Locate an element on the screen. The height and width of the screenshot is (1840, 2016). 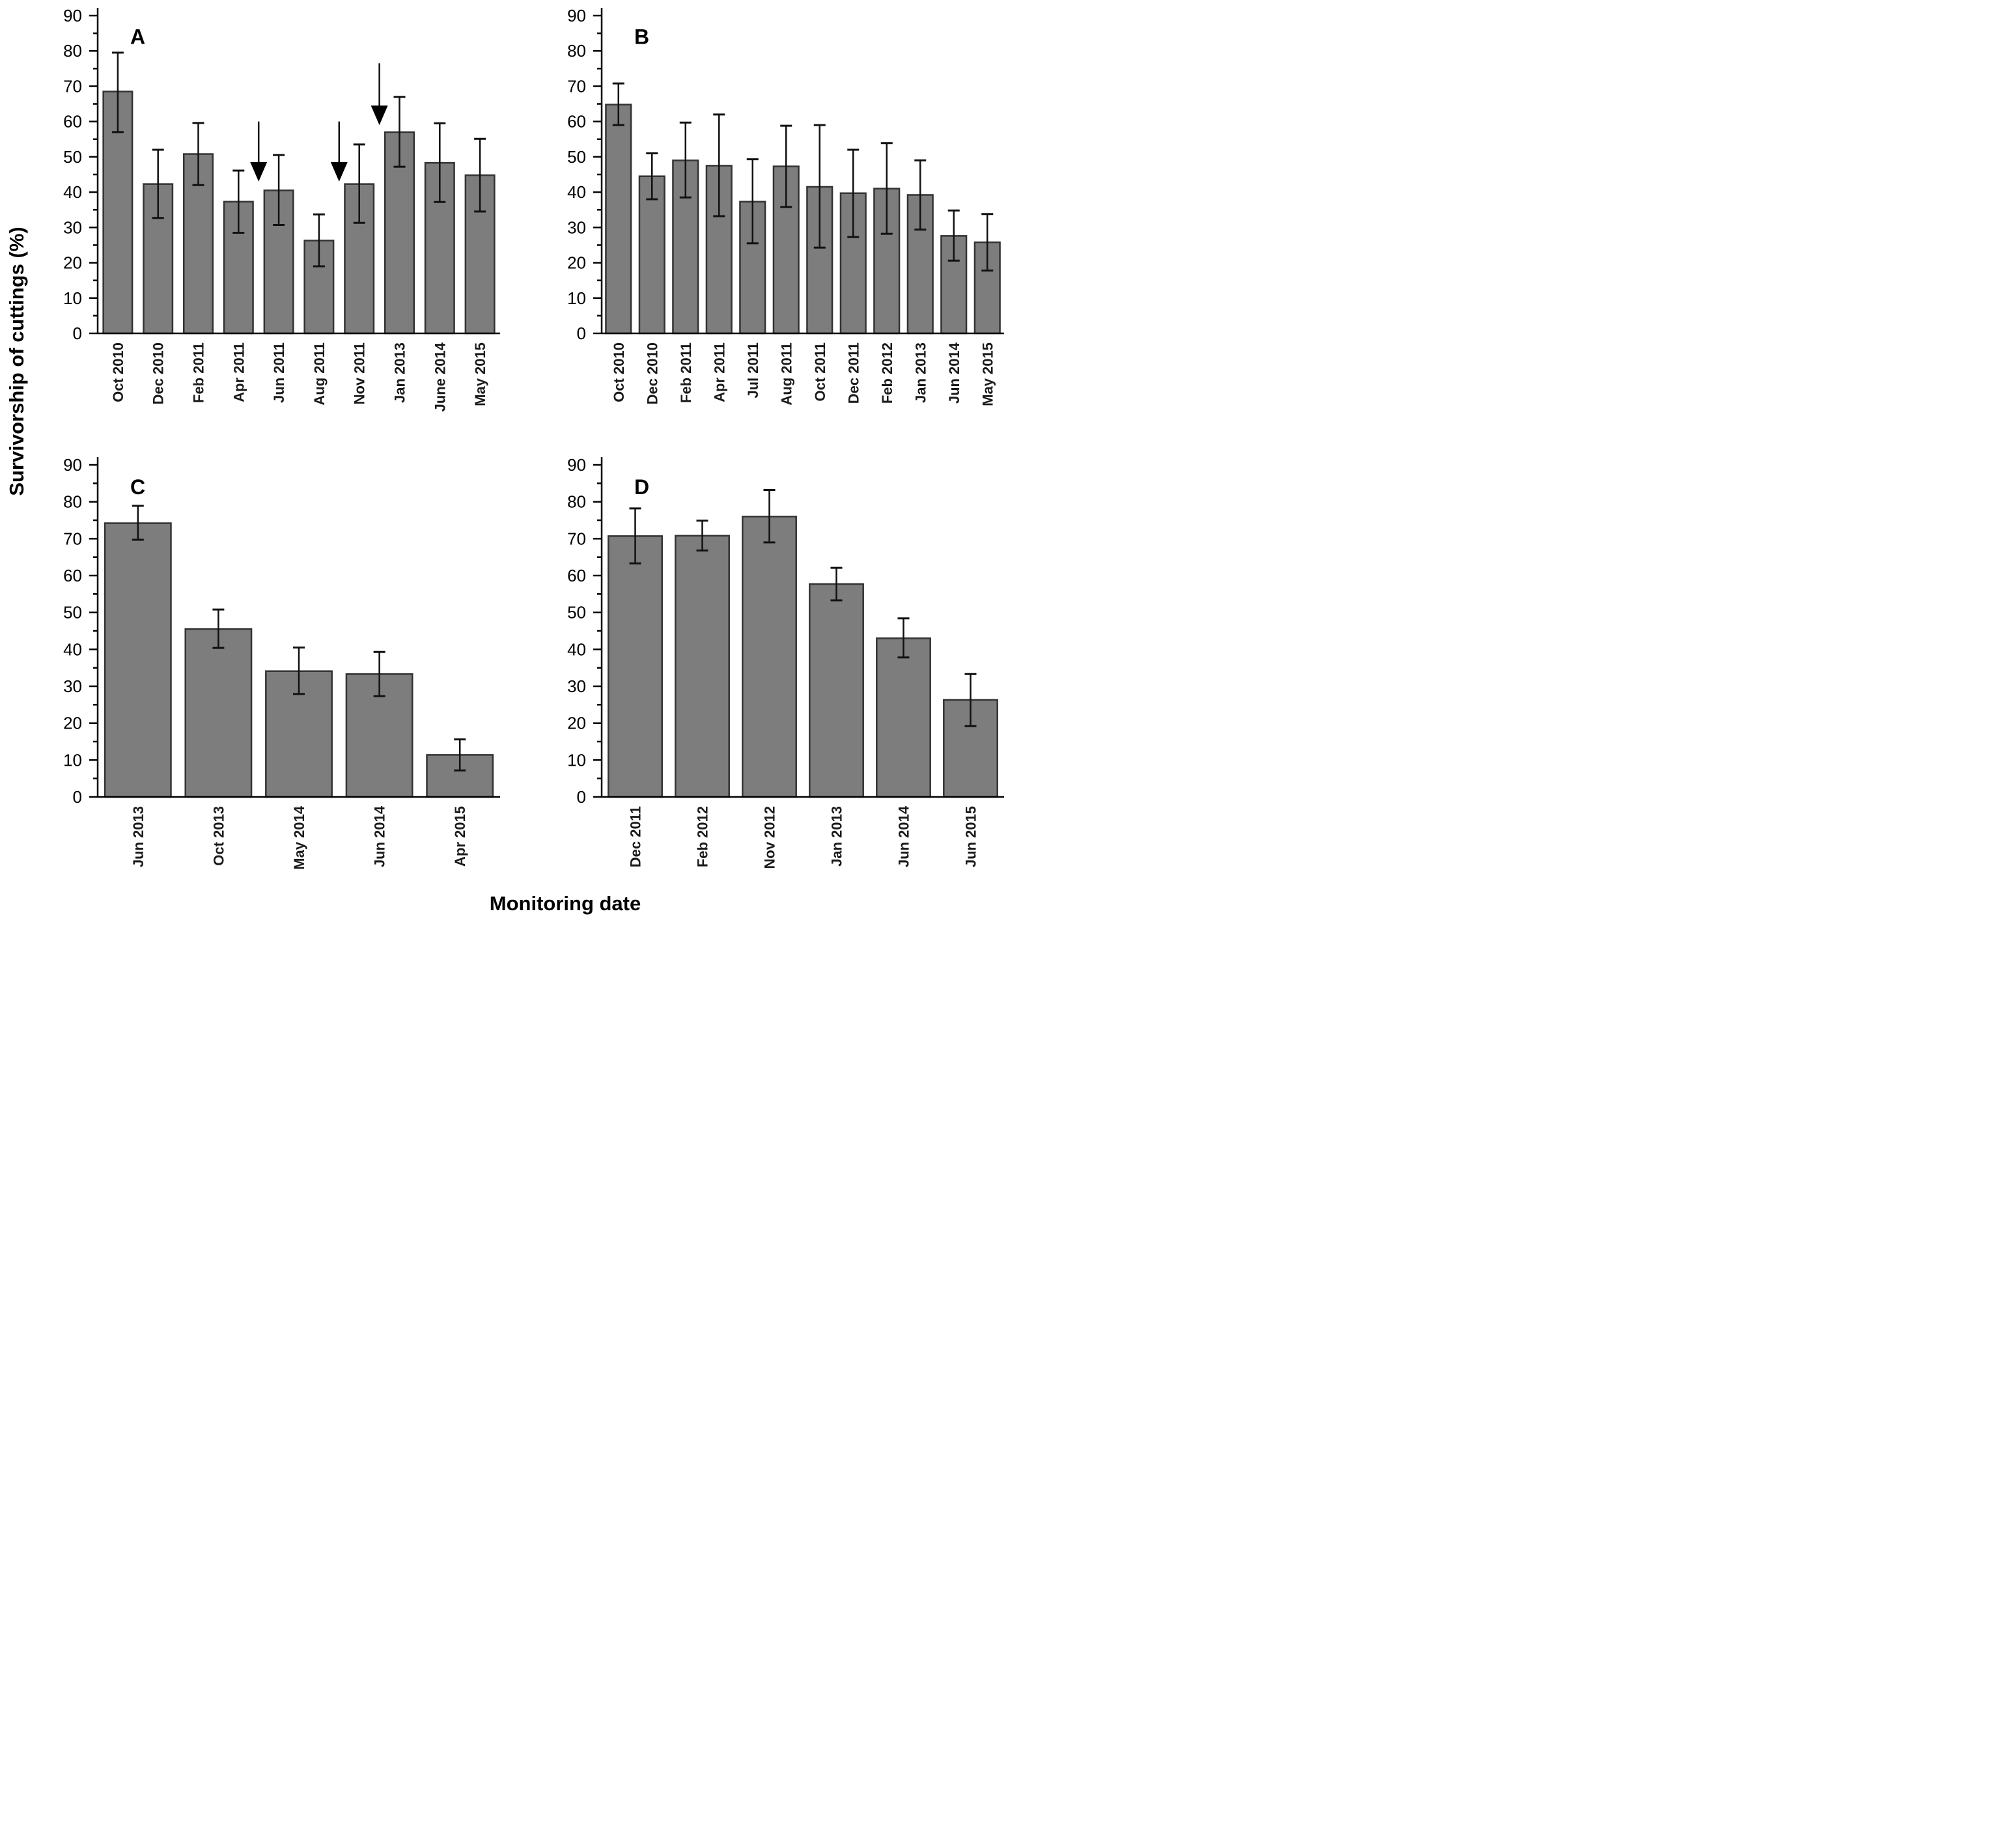
x-category-label: Nov 2011 is located at coordinates (360, 373).